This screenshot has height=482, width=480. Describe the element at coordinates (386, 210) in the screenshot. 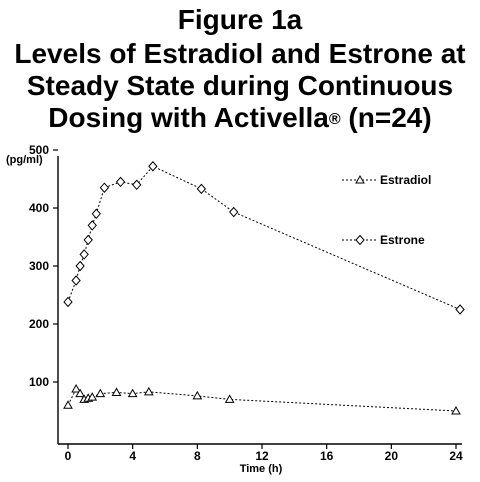

I see `legend: Estradiol Estrone` at that location.